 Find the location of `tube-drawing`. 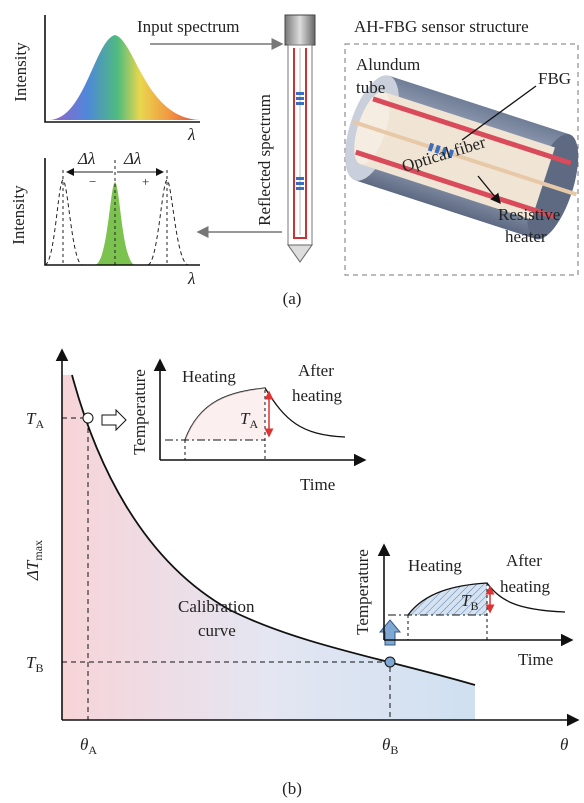

tube-drawing is located at coordinates (462, 157).